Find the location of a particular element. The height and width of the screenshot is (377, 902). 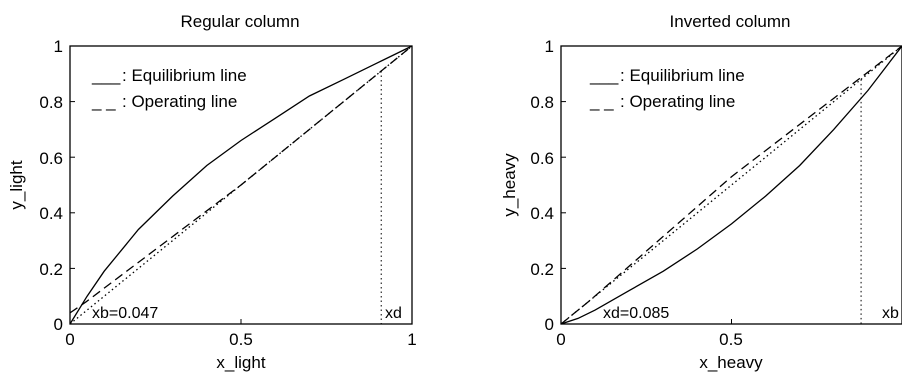

chart-title: Inverted column is located at coordinates (730, 21).